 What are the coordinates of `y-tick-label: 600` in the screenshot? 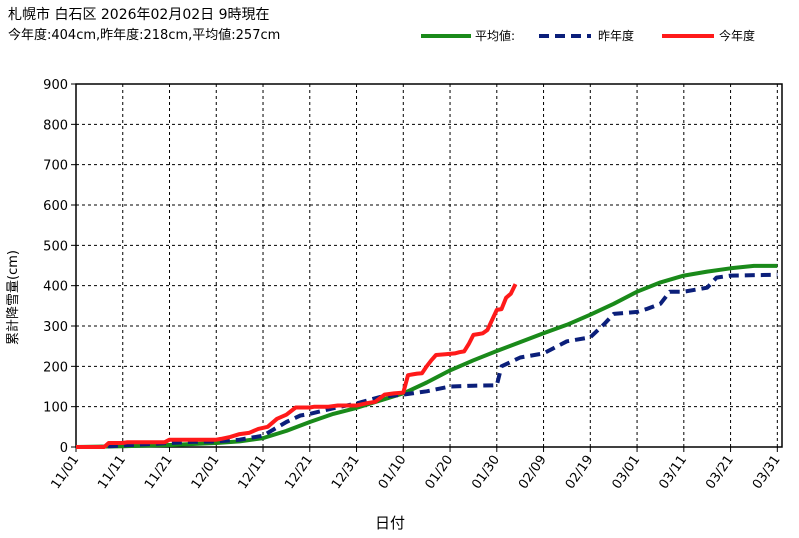 It's located at (55, 206).